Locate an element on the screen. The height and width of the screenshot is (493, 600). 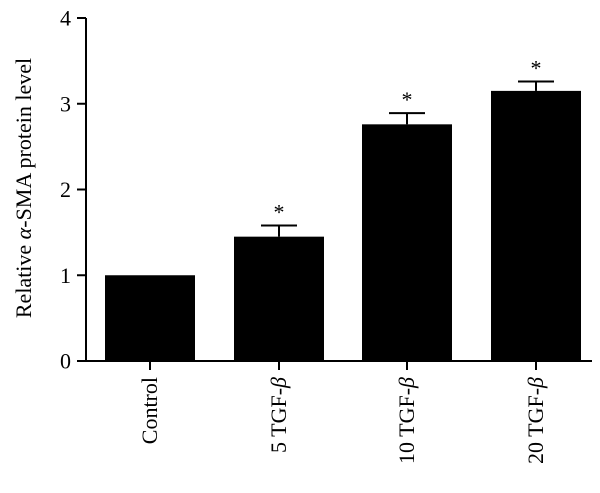
category-label-group: Control is located at coordinates (149, 410).